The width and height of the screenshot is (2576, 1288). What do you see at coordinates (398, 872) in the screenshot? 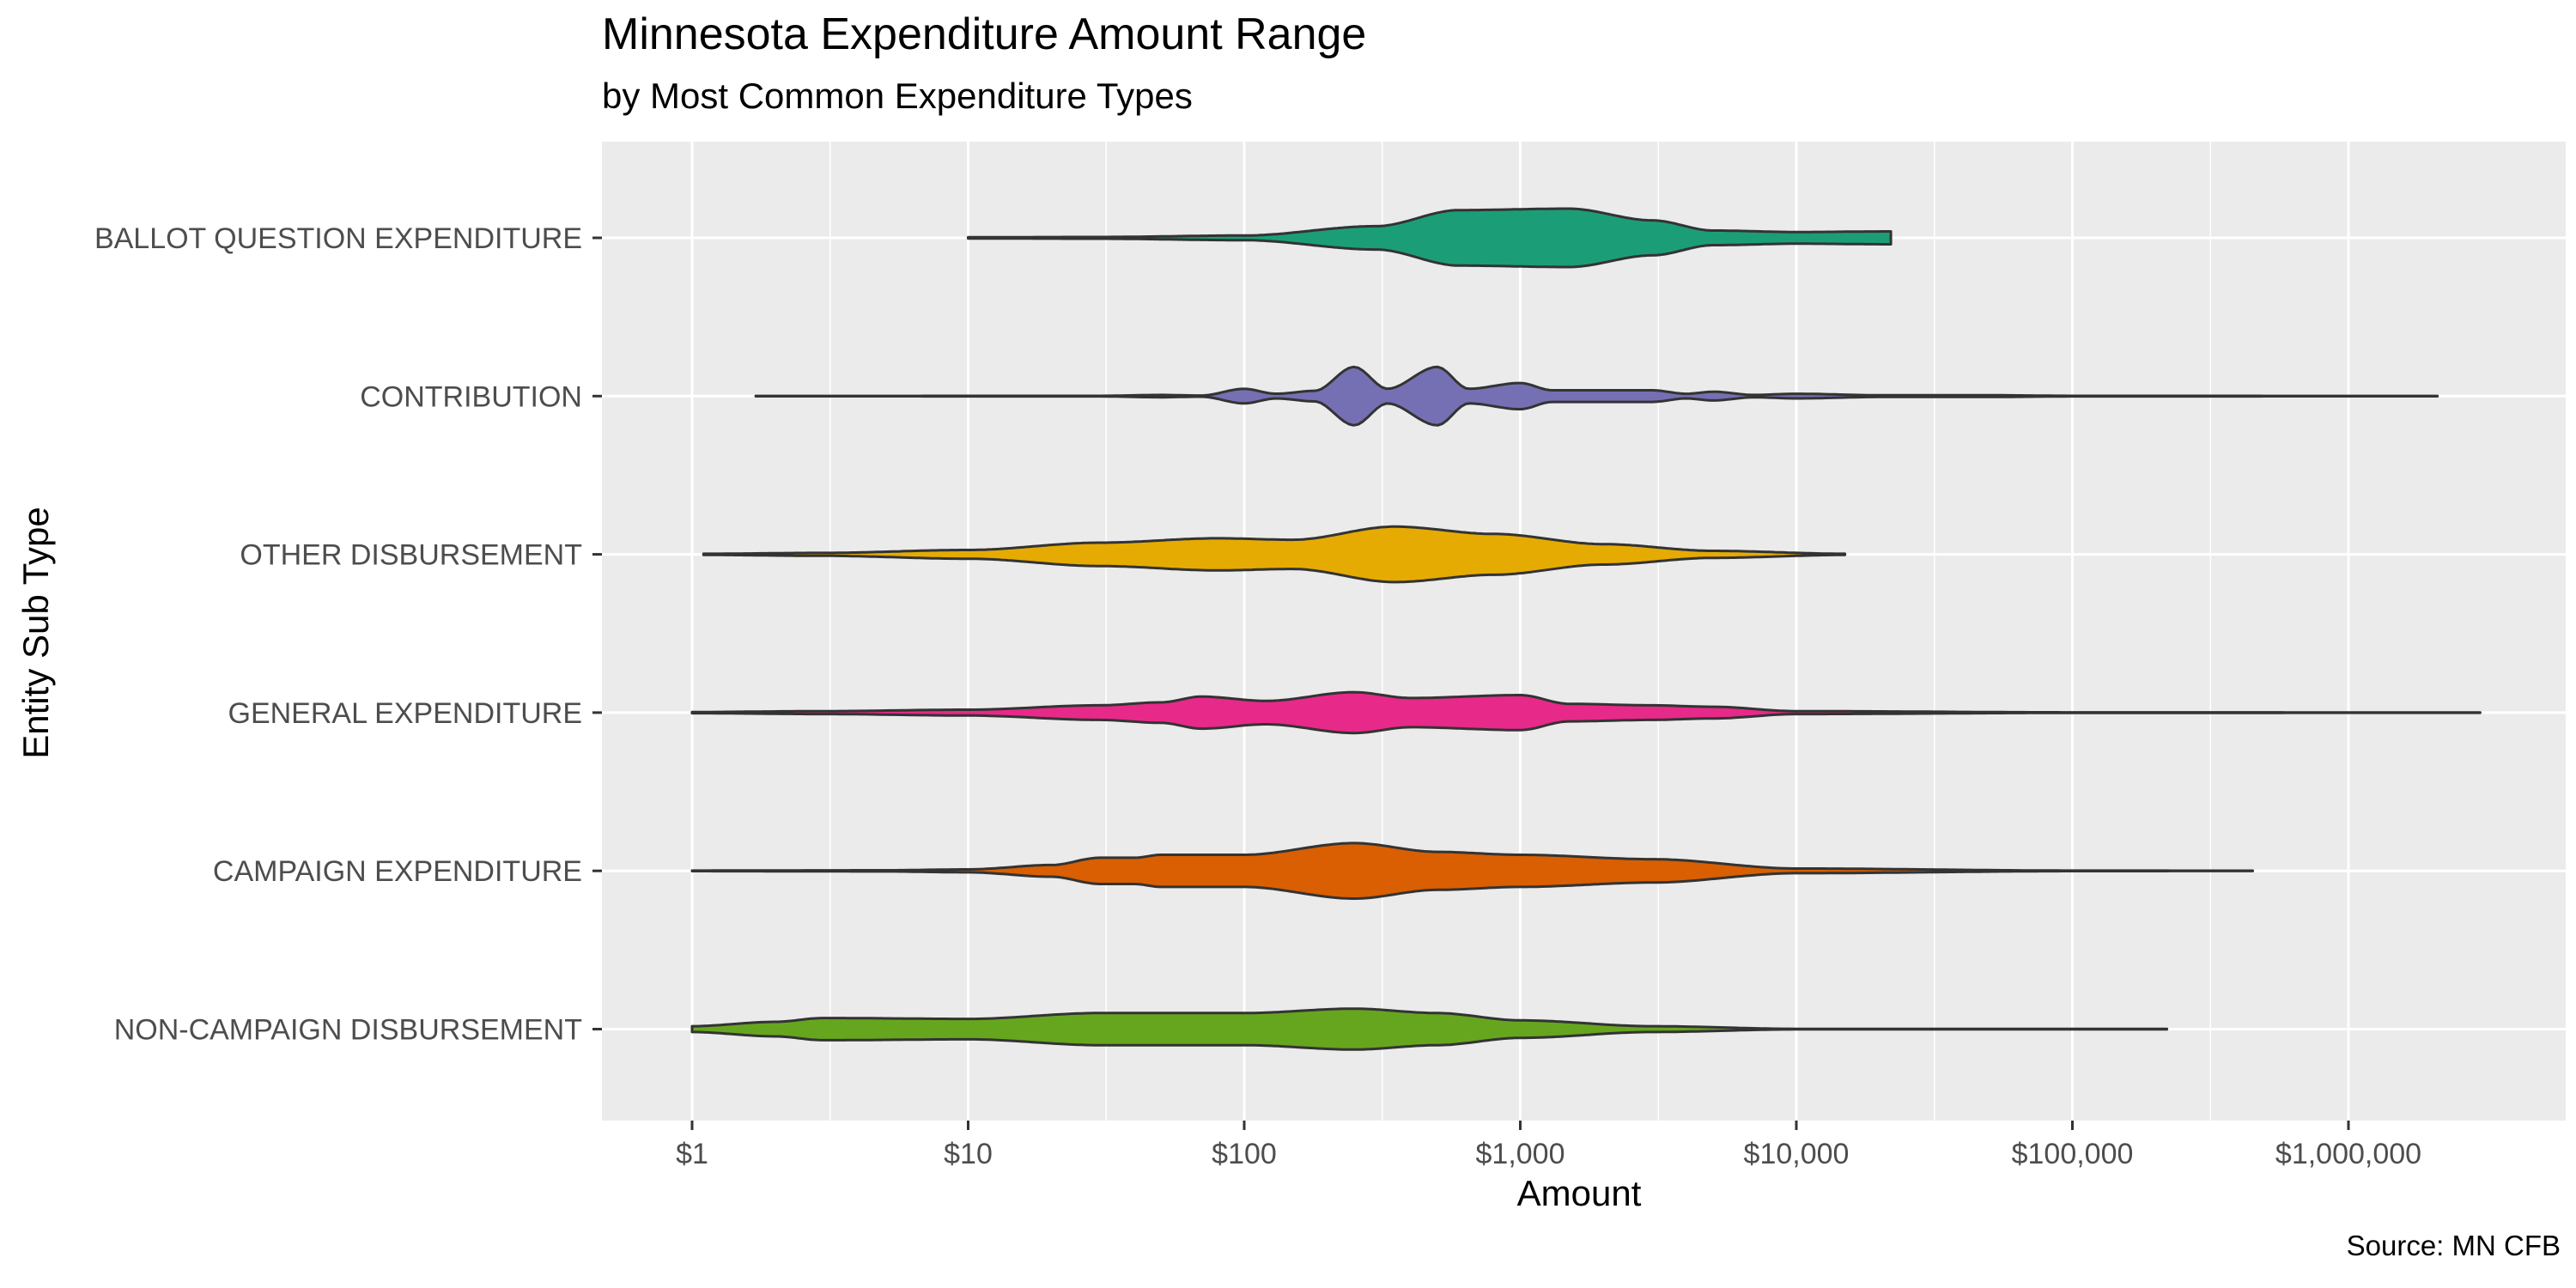
I see `y-tick-label: CAMPAIGN EXPENDITURE` at bounding box center [398, 872].